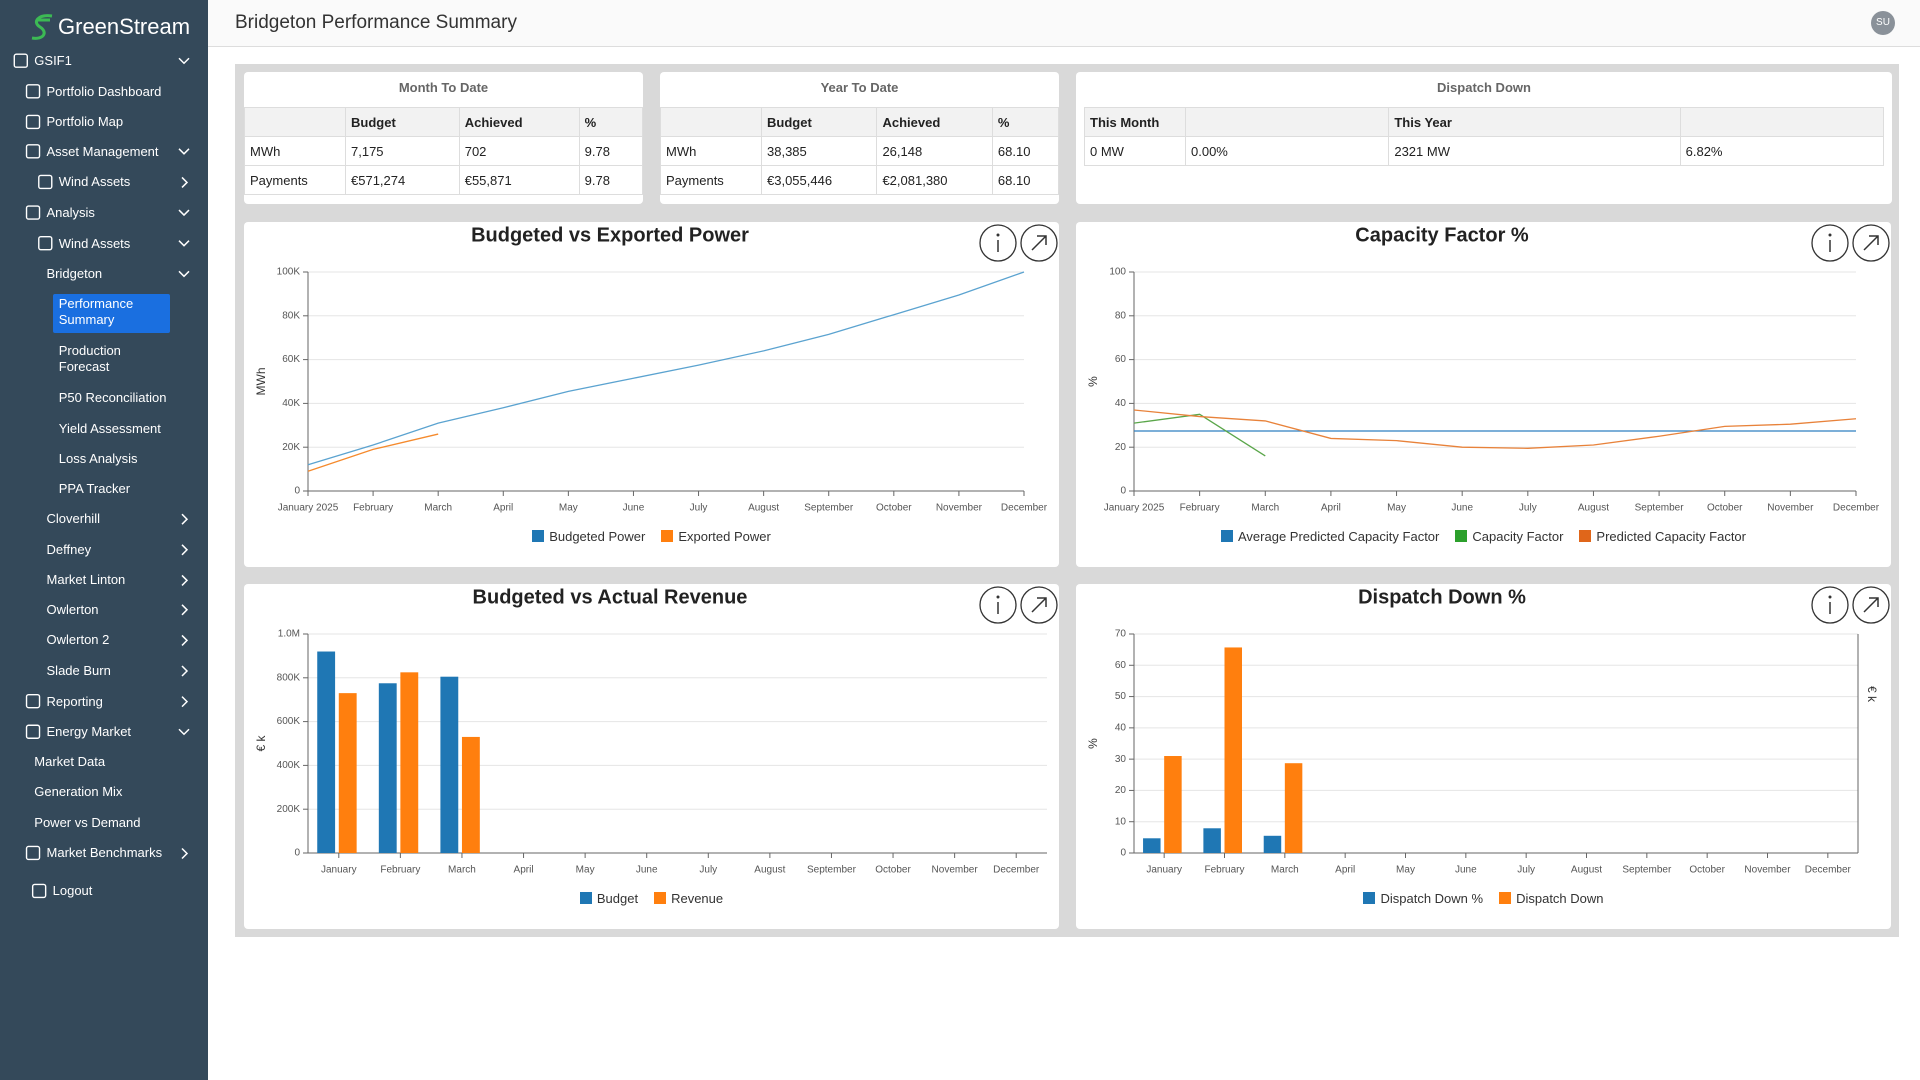 This screenshot has width=1920, height=1080. Describe the element at coordinates (104, 853) in the screenshot. I see `nav-item: Market Benchmarks` at that location.